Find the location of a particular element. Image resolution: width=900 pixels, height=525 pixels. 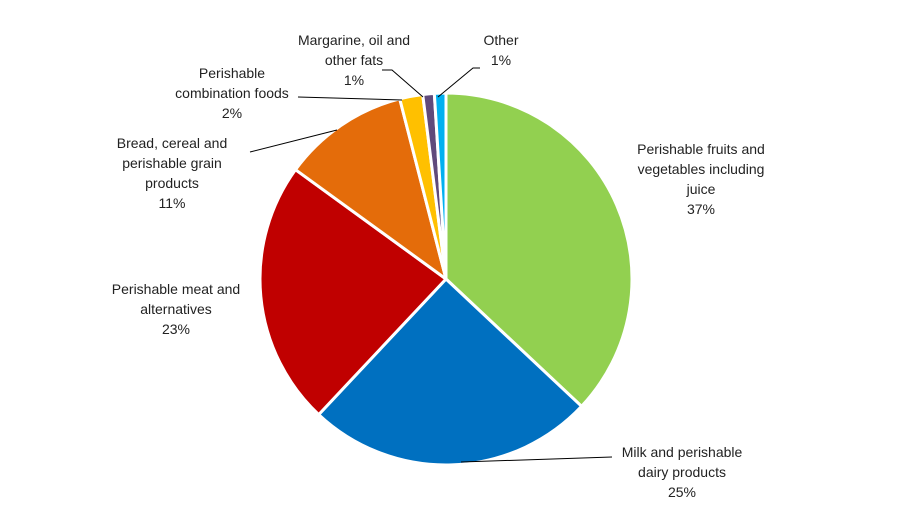

slice-label-line: alternatives is located at coordinates (176, 309).